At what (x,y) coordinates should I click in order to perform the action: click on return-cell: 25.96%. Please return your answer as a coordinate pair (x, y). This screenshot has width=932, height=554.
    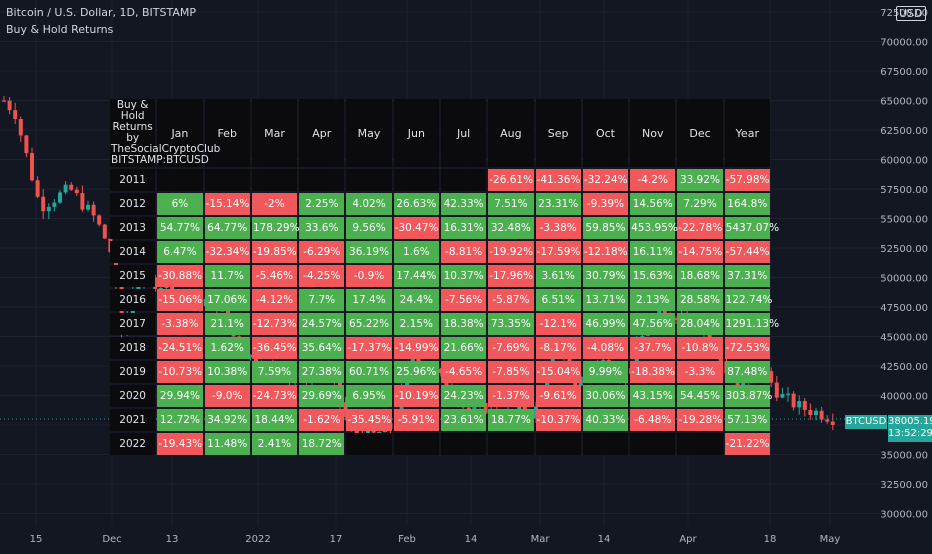
    Looking at the image, I should click on (416, 372).